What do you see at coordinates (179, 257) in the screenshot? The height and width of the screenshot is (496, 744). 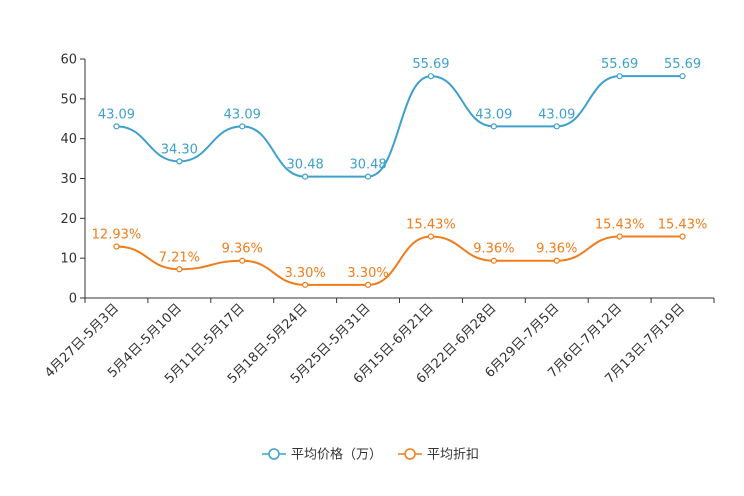 I see `data-label: 7.21%` at bounding box center [179, 257].